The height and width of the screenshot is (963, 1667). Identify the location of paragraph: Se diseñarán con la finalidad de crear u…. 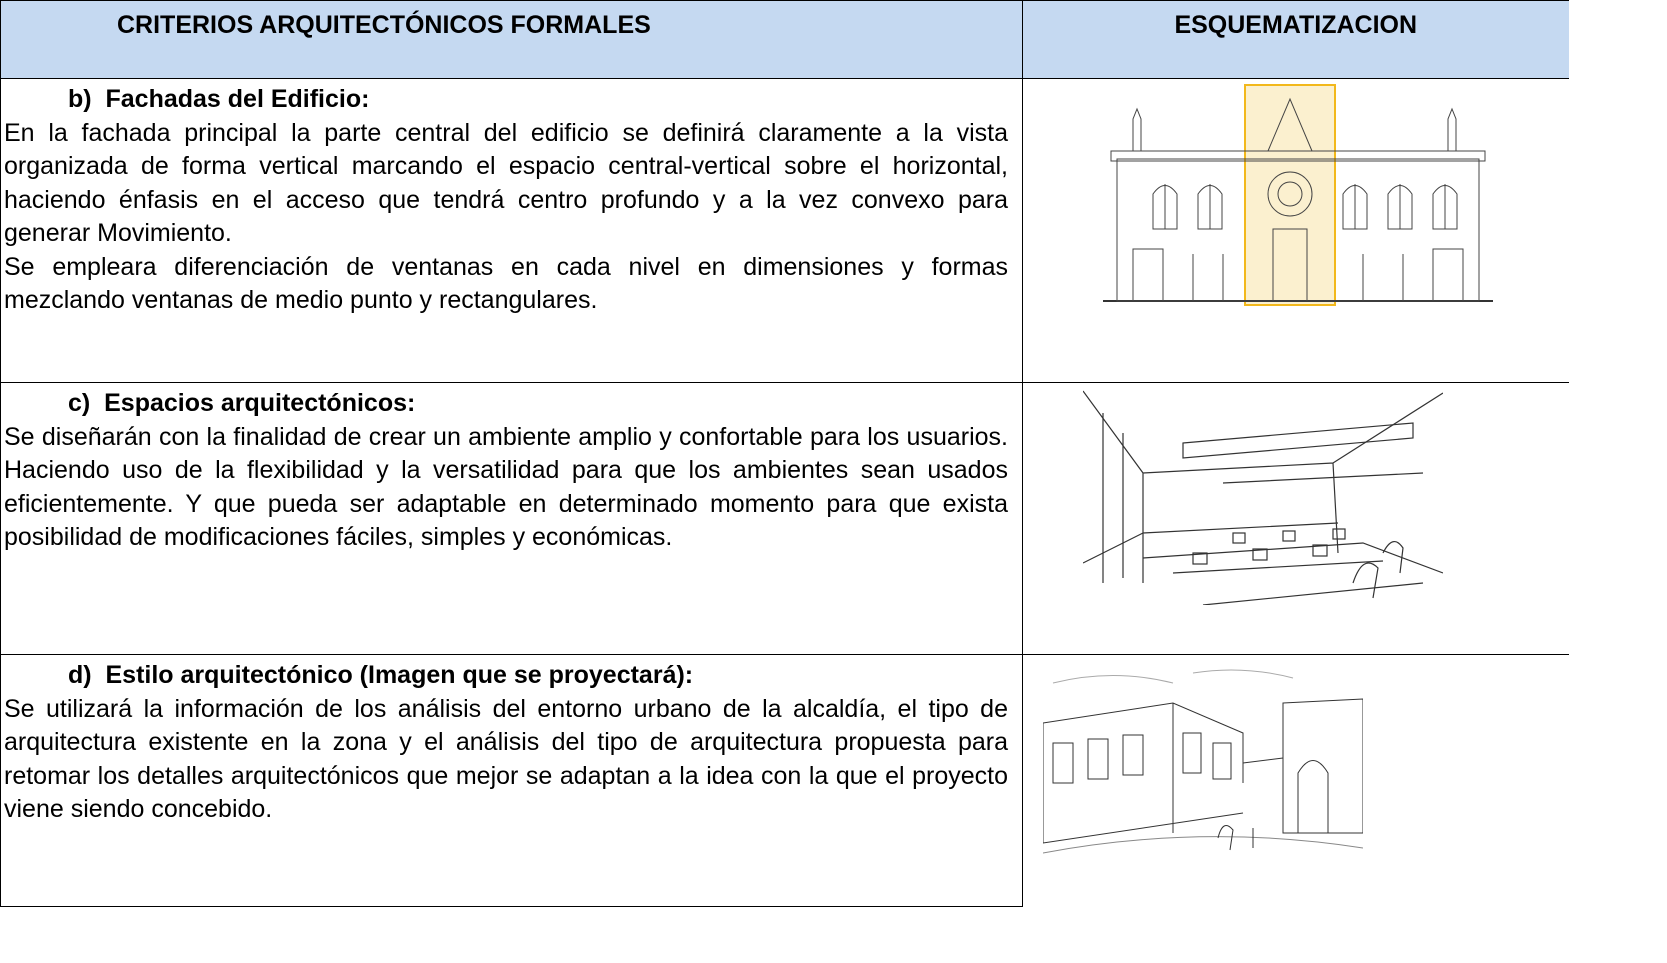
(506, 487).